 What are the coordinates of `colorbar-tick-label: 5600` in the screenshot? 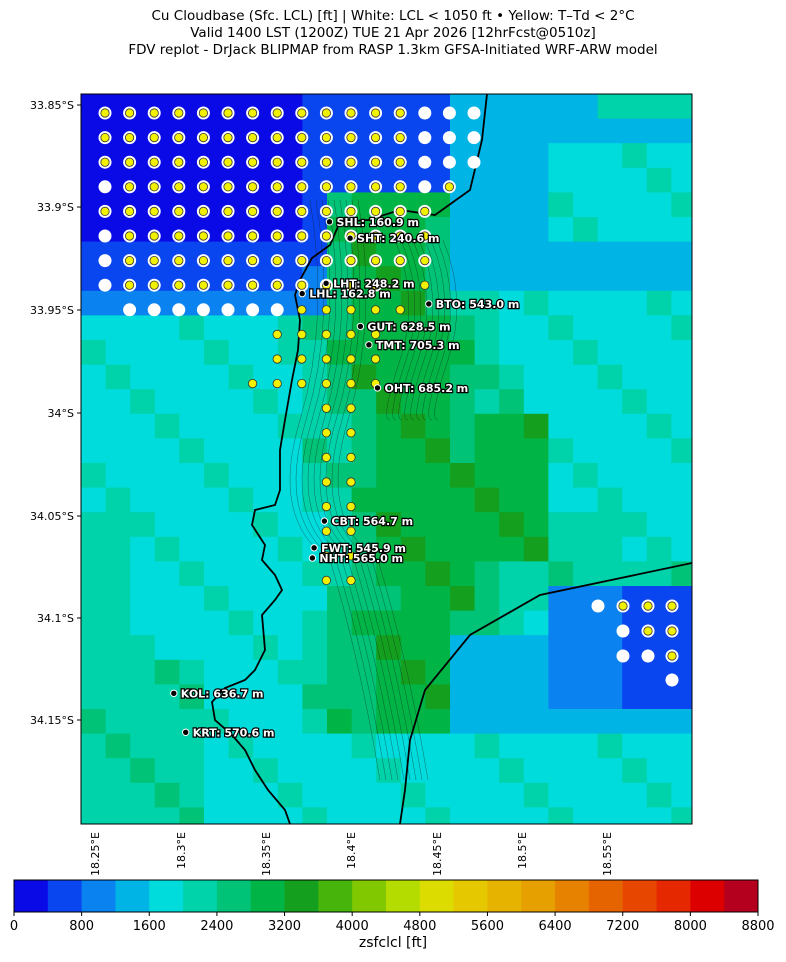 It's located at (487, 926).